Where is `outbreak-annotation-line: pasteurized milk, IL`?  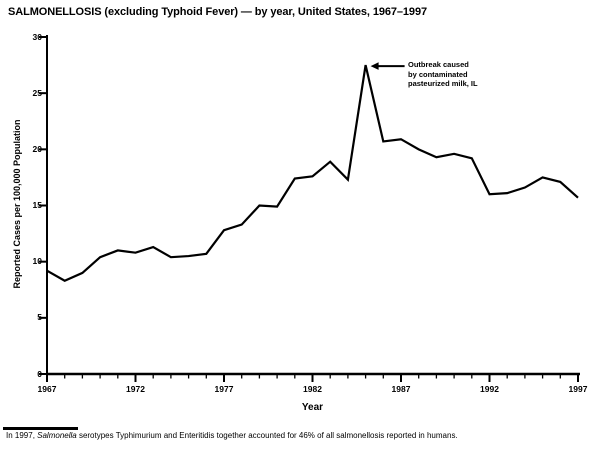
outbreak-annotation-line: pasteurized milk, IL is located at coordinates (443, 83).